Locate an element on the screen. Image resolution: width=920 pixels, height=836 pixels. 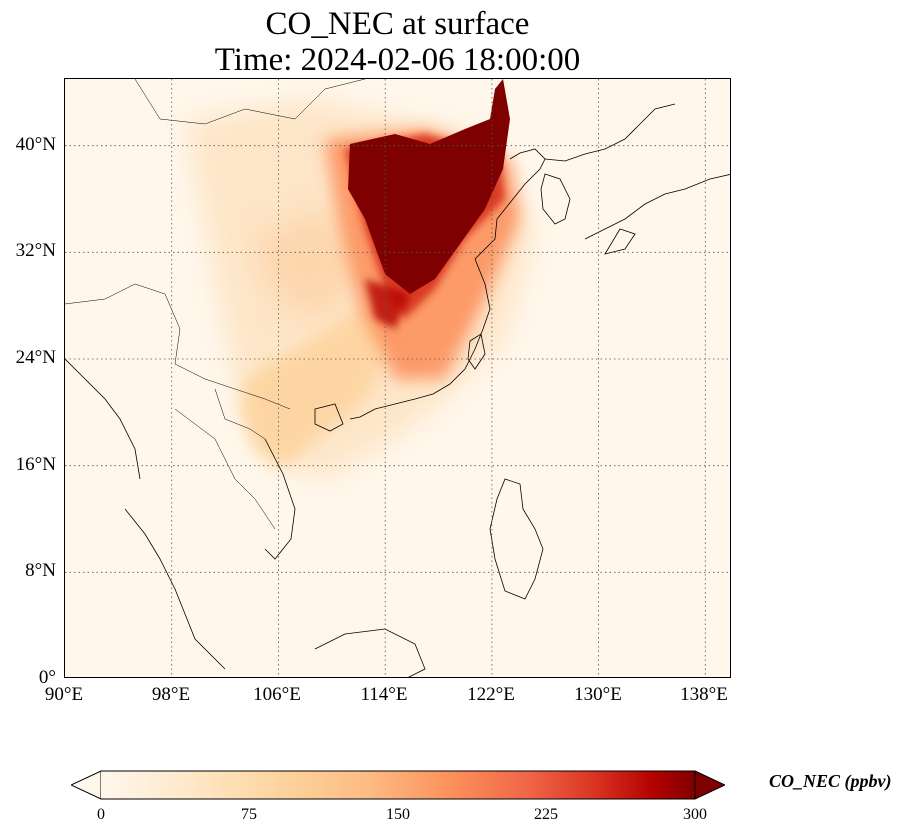
border-mongolia is located at coordinates (250, 102).